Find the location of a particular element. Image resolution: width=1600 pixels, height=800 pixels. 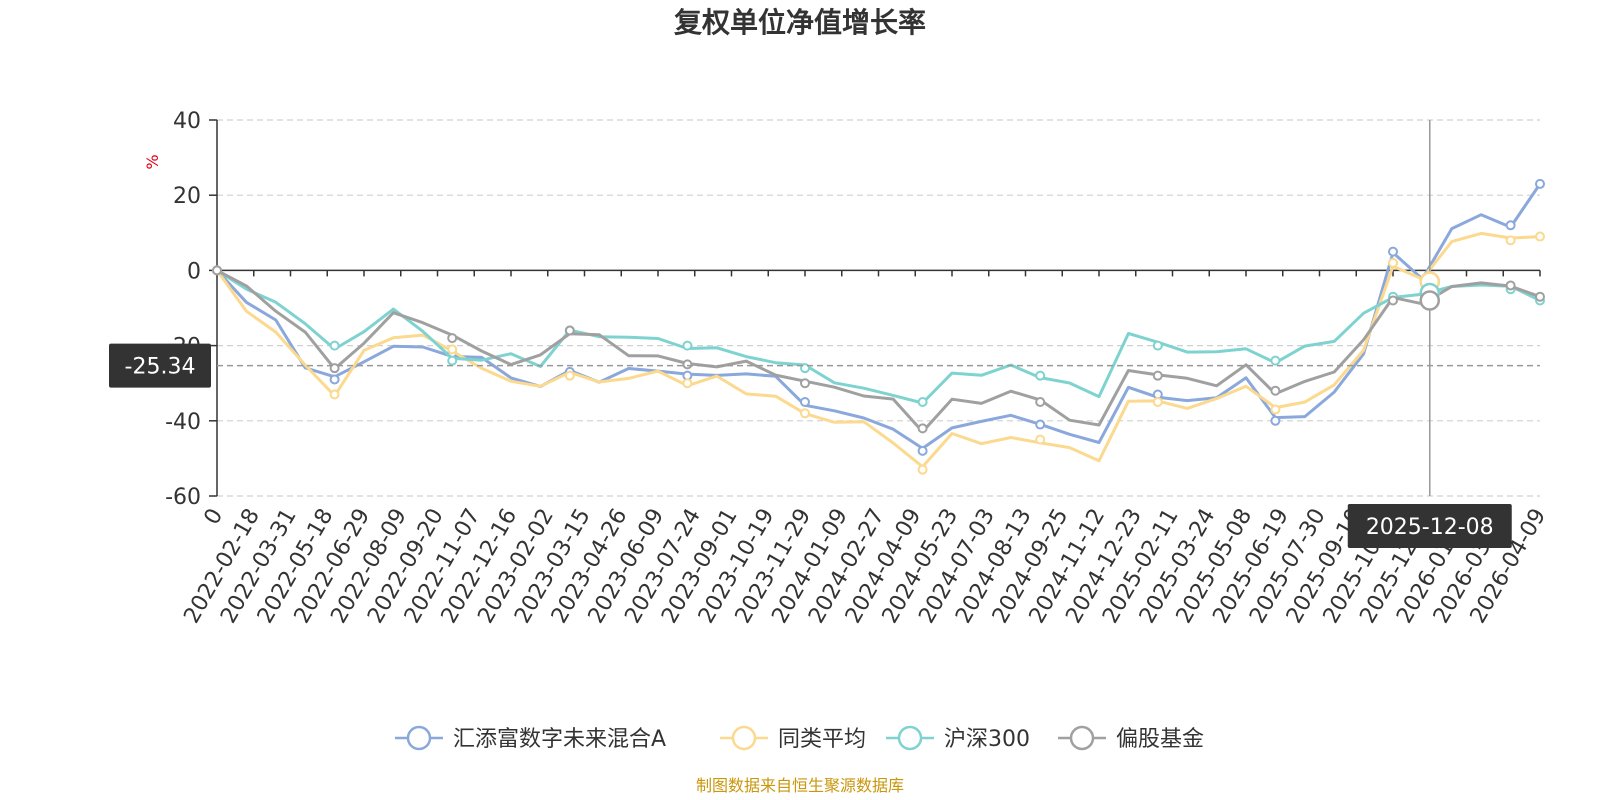

data-source-note: 制图数据来自恒生聚源数据库 is located at coordinates (800, 785).